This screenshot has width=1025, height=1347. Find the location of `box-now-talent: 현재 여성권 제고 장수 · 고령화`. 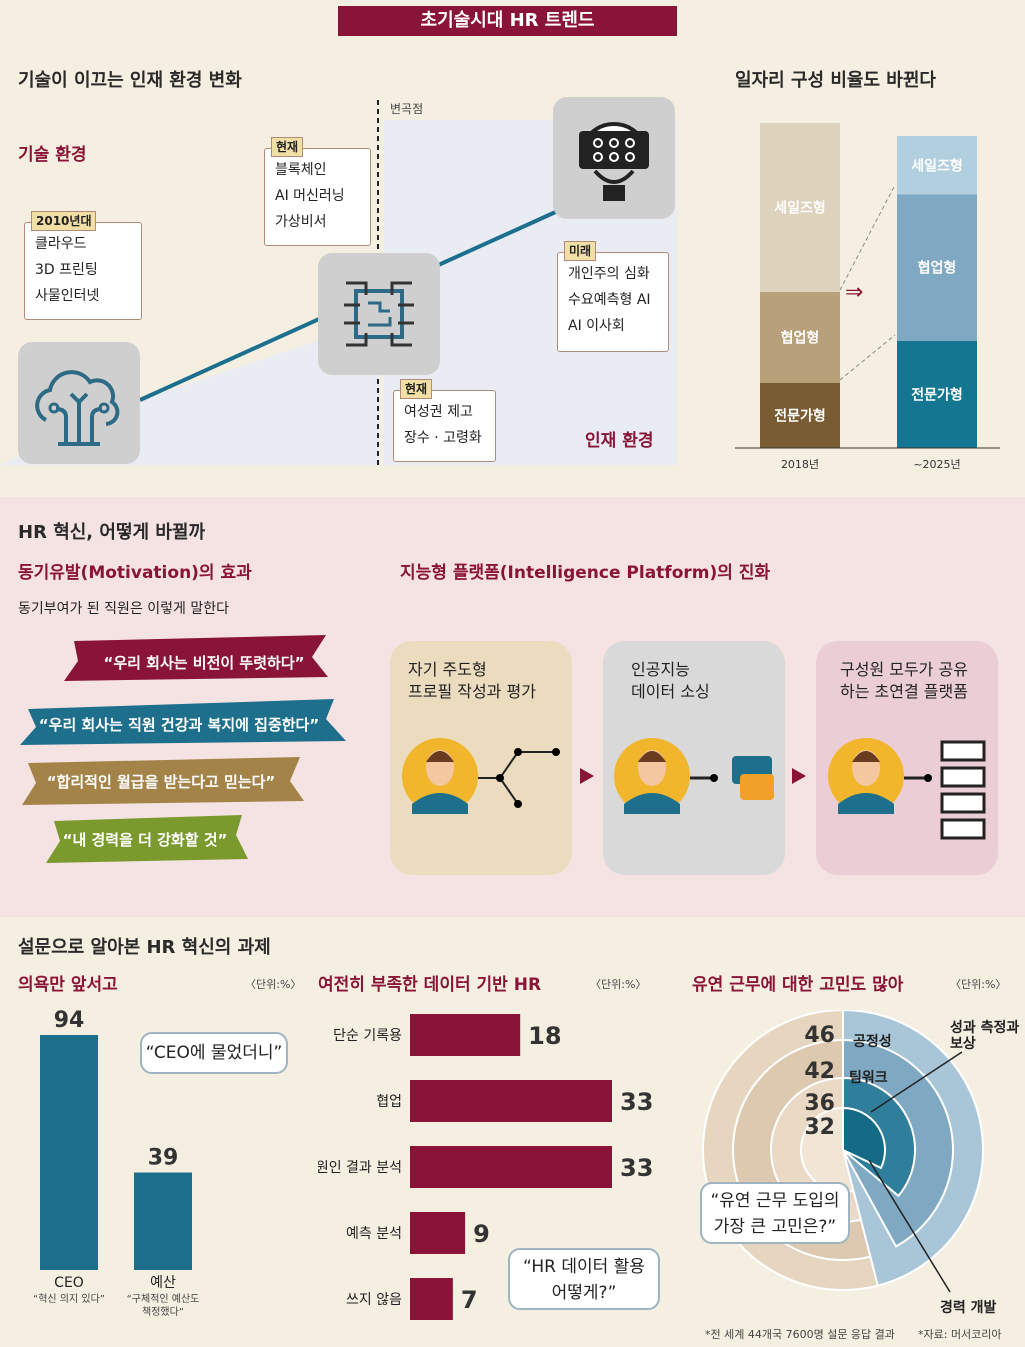

box-now-talent: 현재 여성권 제고 장수 · 고령화 is located at coordinates (444, 420).